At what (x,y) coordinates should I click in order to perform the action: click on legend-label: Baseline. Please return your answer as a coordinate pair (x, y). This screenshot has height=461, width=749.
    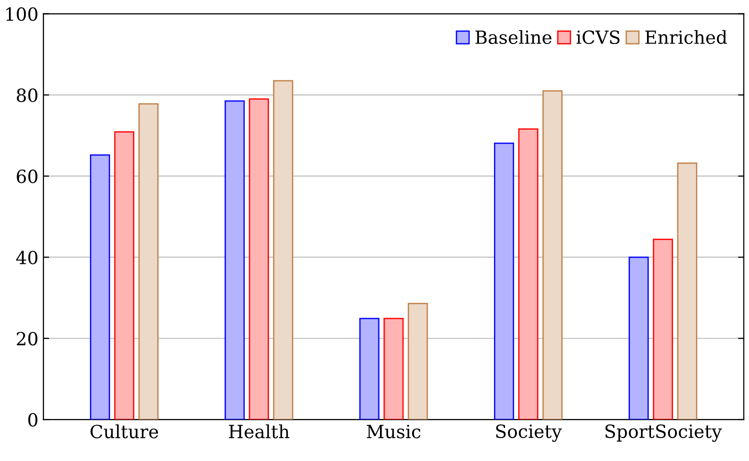
    Looking at the image, I should click on (514, 37).